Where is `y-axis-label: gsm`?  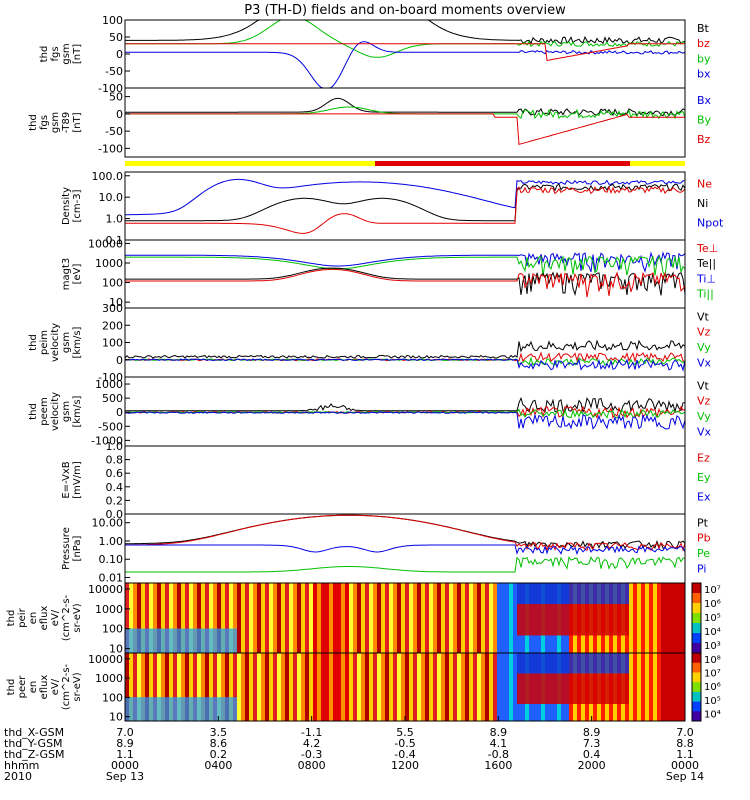 y-axis-label: gsm is located at coordinates (66, 342).